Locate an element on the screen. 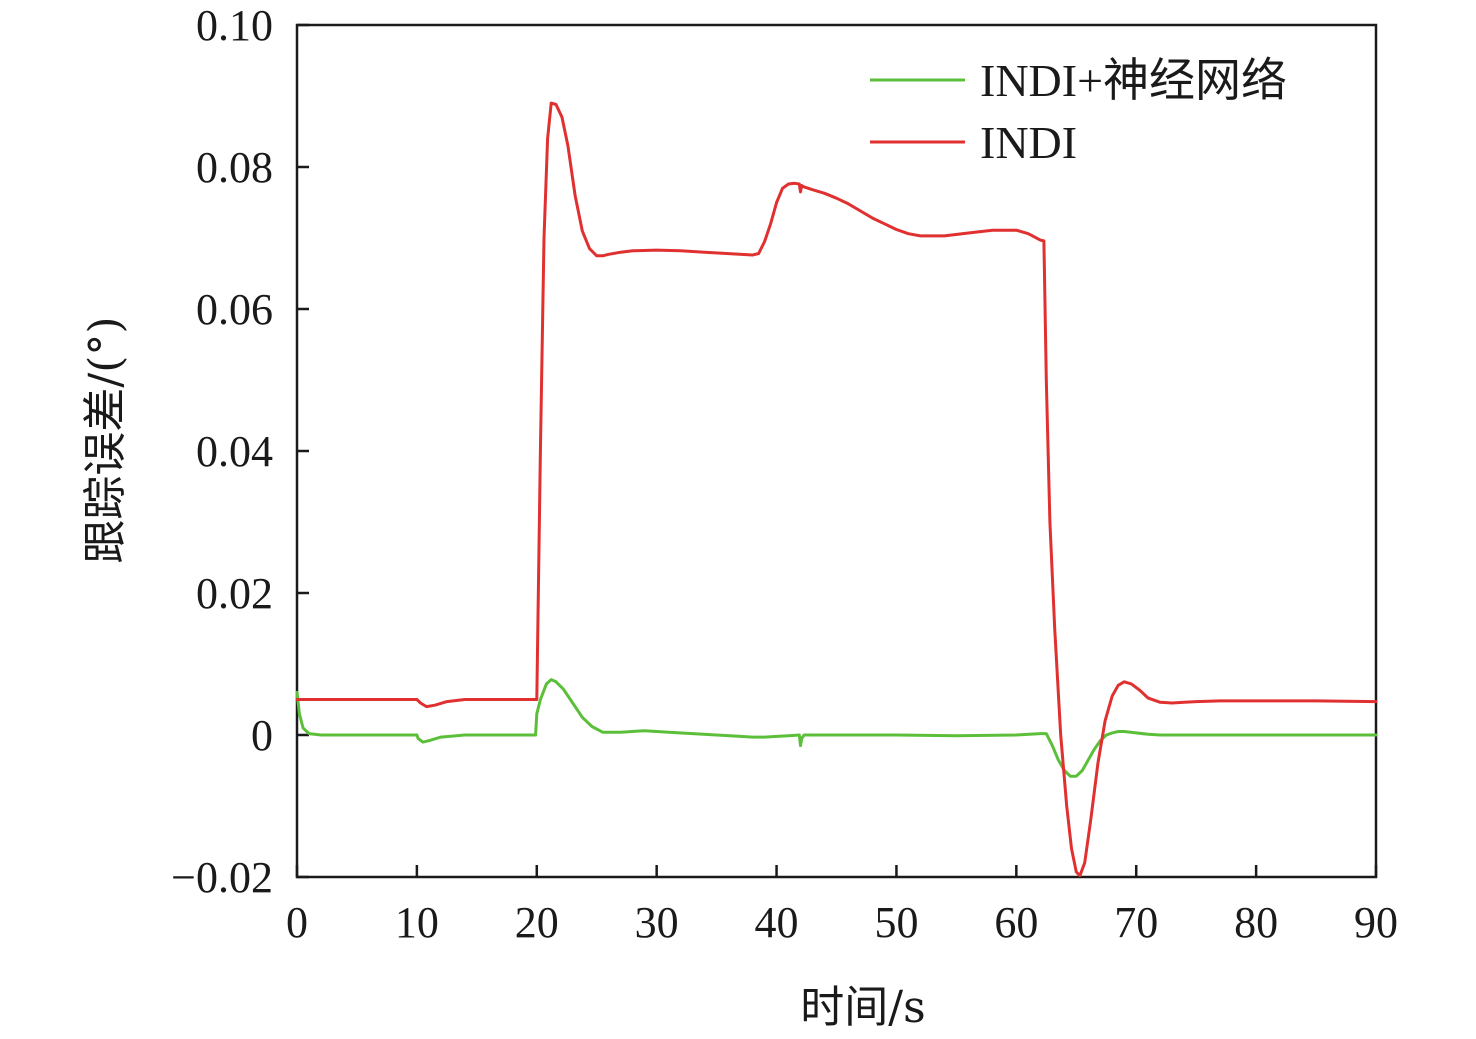 Image resolution: width=1476 pixels, height=1039 pixels. x-tick-label: 70 is located at coordinates (1136, 922).